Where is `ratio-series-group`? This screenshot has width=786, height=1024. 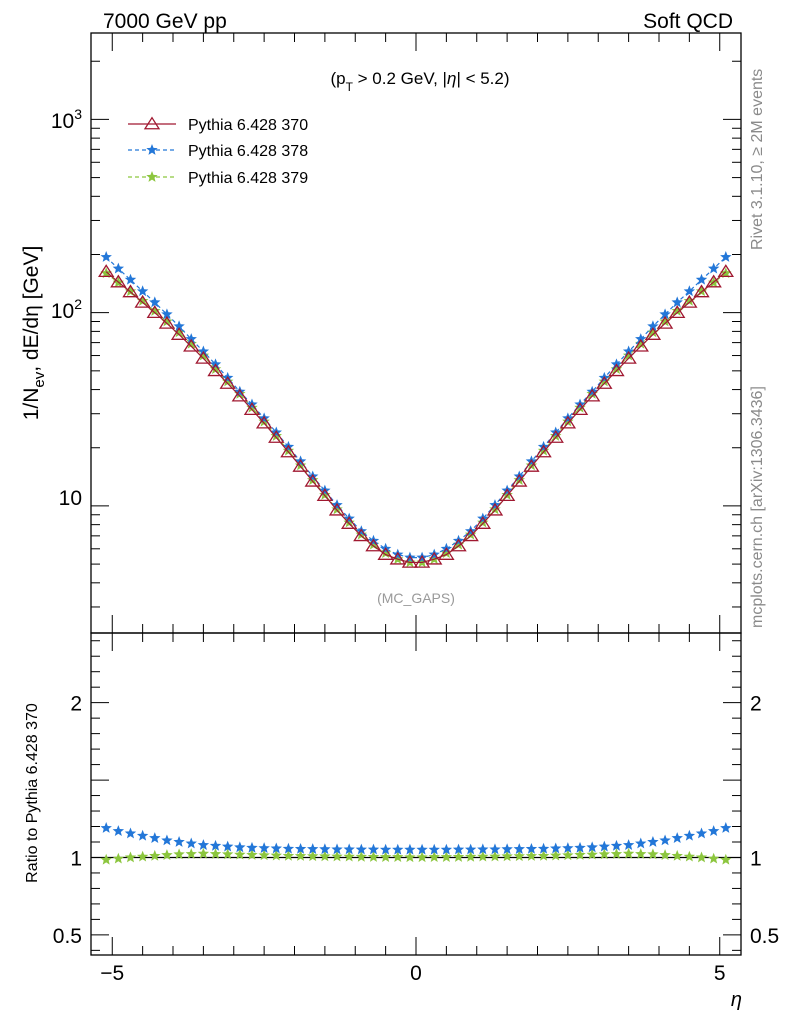
ratio-series-group is located at coordinates (416, 843).